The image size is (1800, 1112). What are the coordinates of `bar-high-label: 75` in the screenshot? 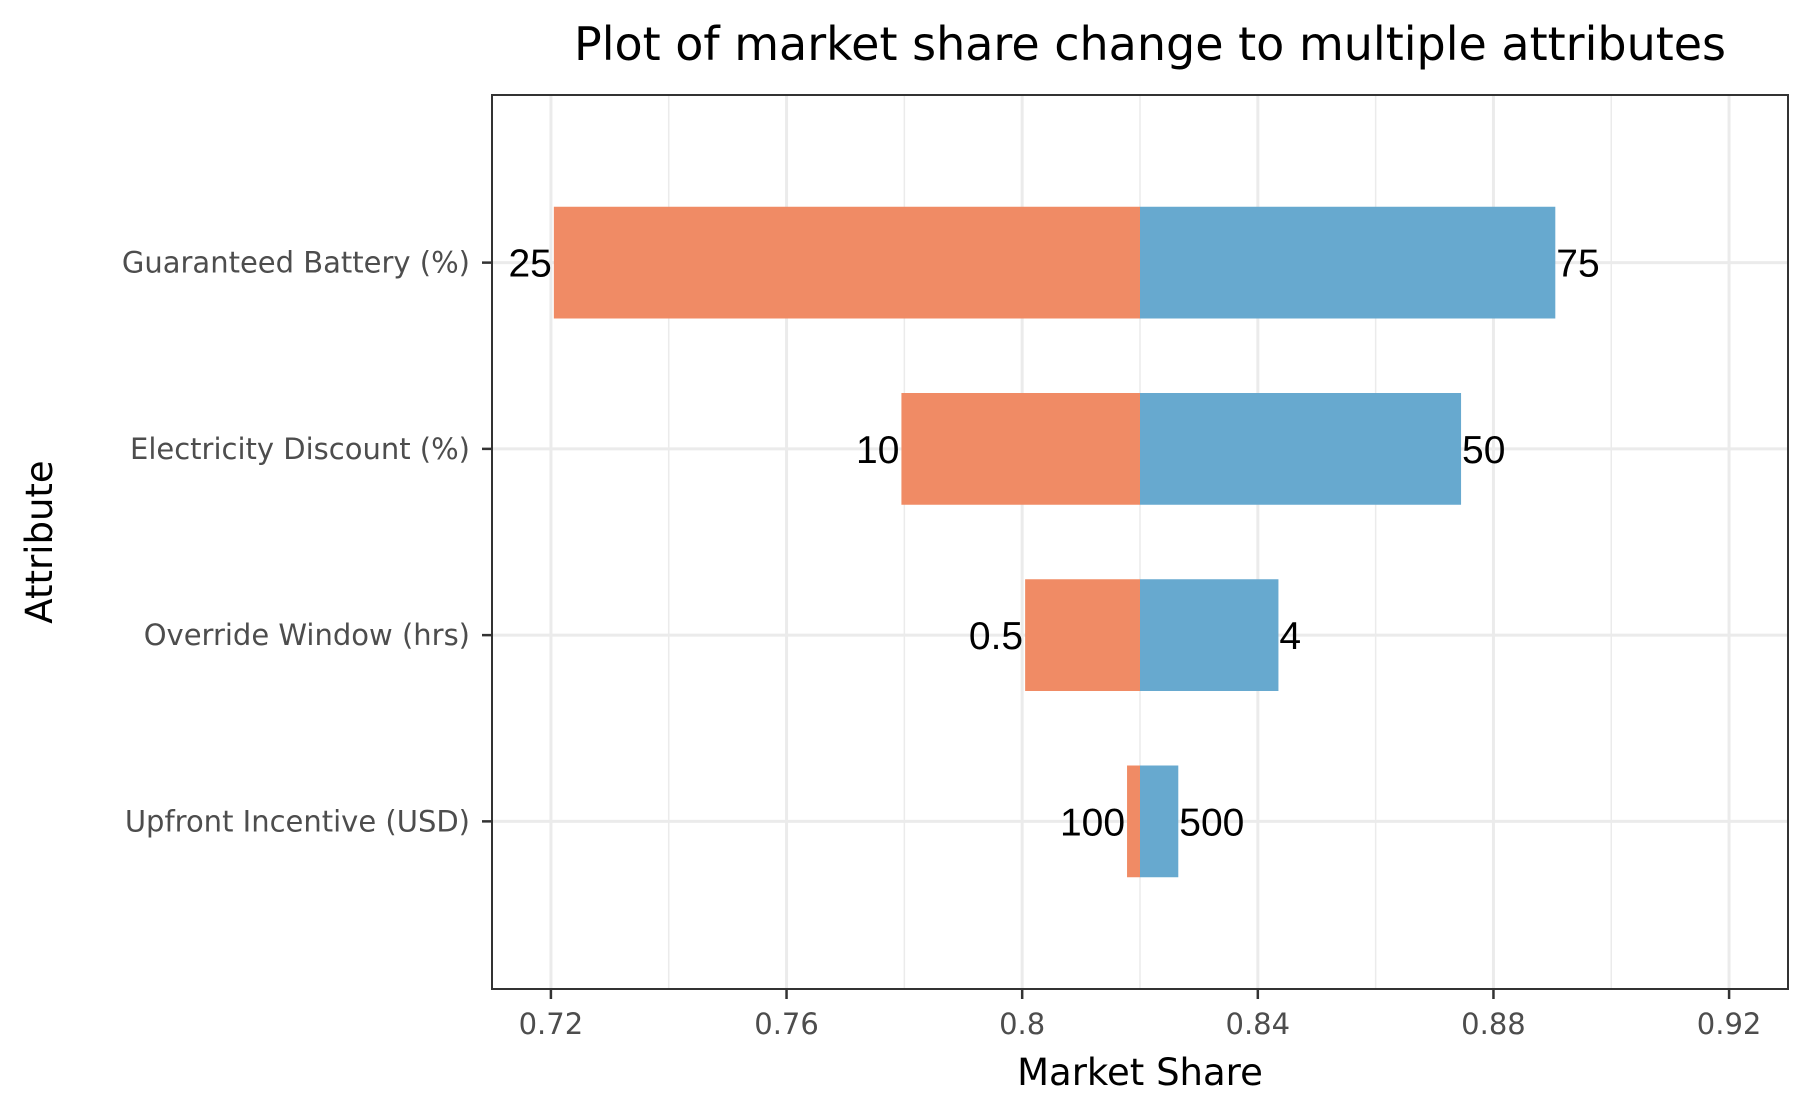 It's located at (1577, 264).